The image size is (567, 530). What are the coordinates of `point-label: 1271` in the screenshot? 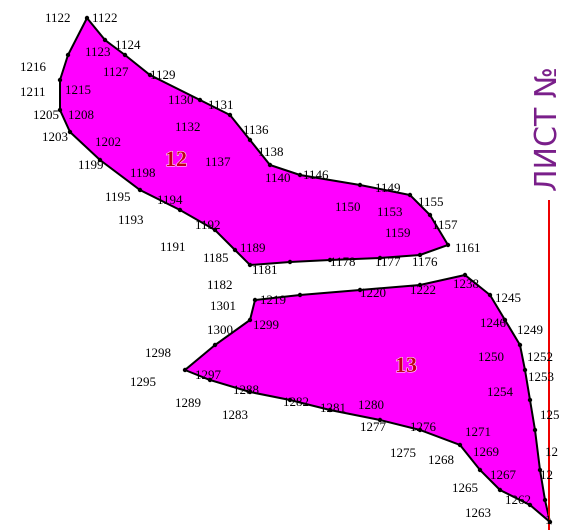 It's located at (478, 431).